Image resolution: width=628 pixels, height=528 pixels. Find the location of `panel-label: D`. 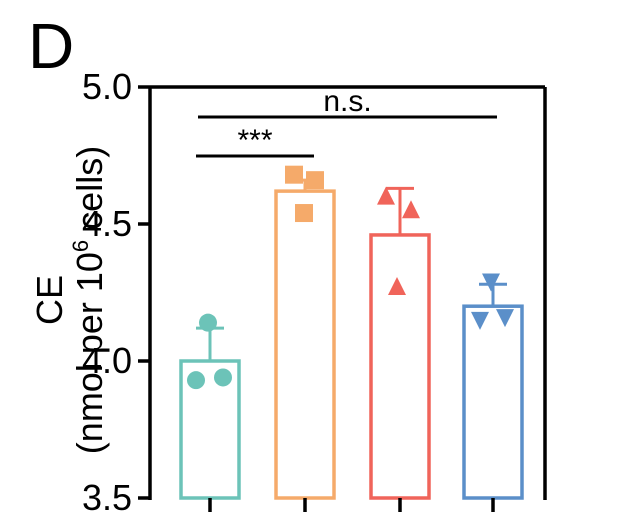

panel-label: D is located at coordinates (51, 46).